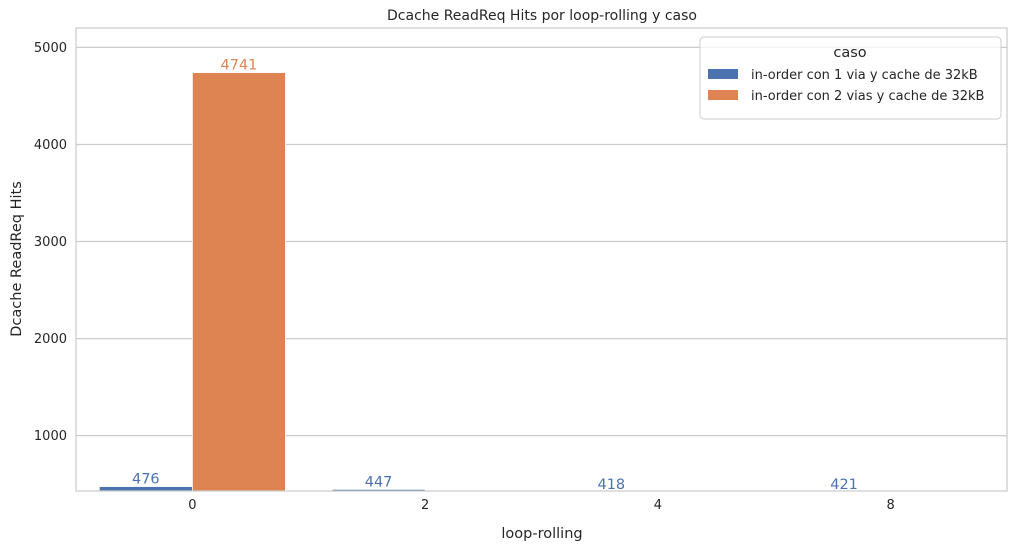  I want to click on bar-label-series-1-cat-8: 421, so click(844, 485).